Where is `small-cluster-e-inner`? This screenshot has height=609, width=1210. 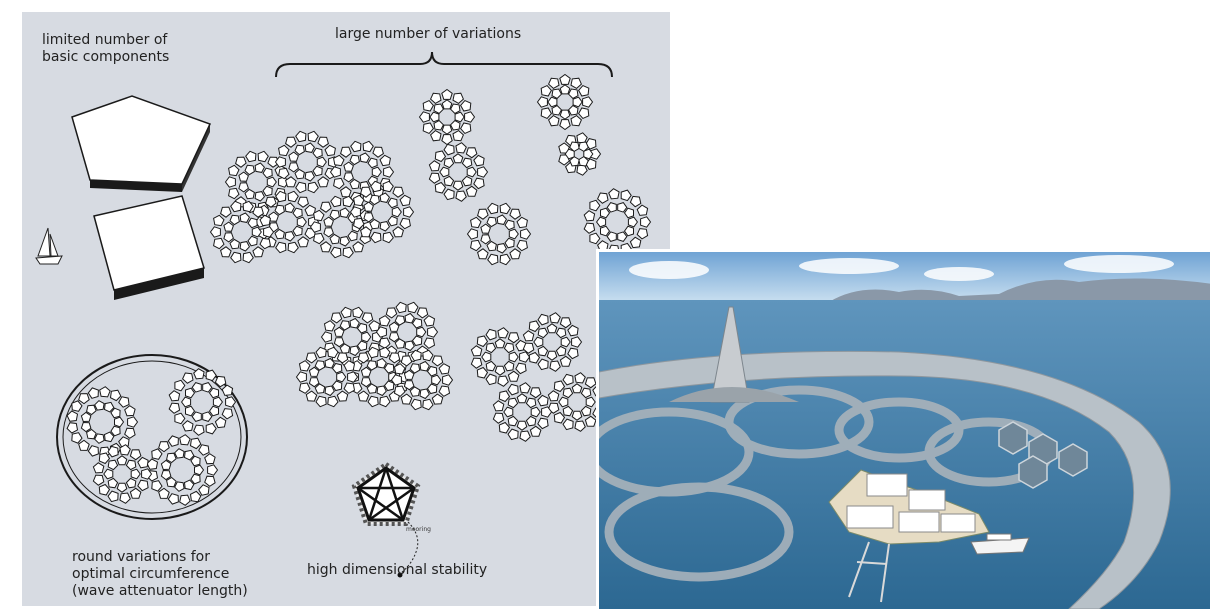
small-cluster-e-inner is located at coordinates (499, 234).